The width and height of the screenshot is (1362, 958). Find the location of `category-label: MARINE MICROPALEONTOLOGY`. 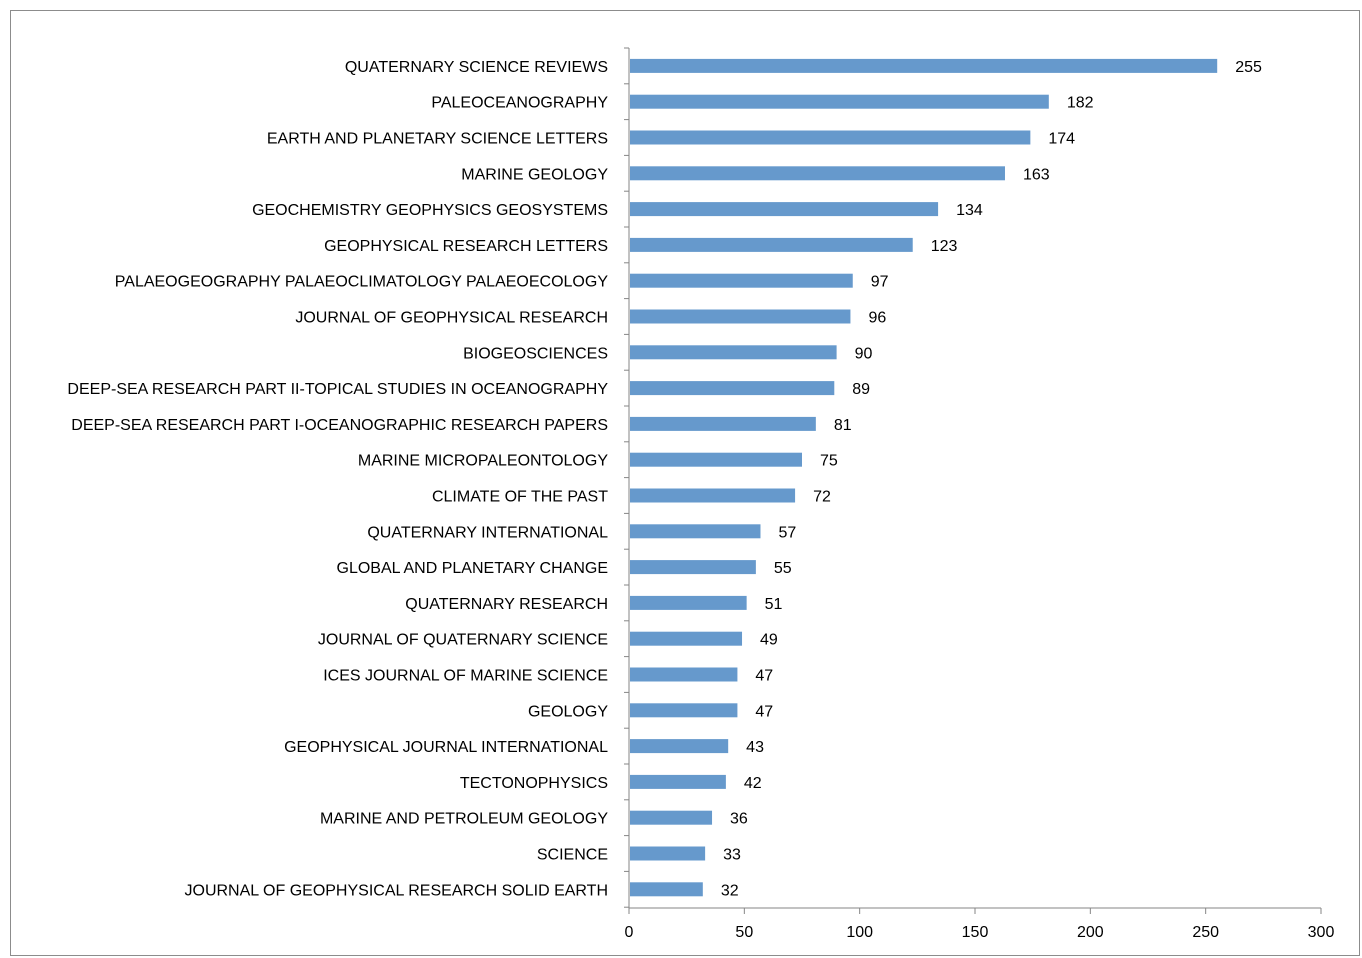

category-label: MARINE MICROPALEONTOLOGY is located at coordinates (483, 461).